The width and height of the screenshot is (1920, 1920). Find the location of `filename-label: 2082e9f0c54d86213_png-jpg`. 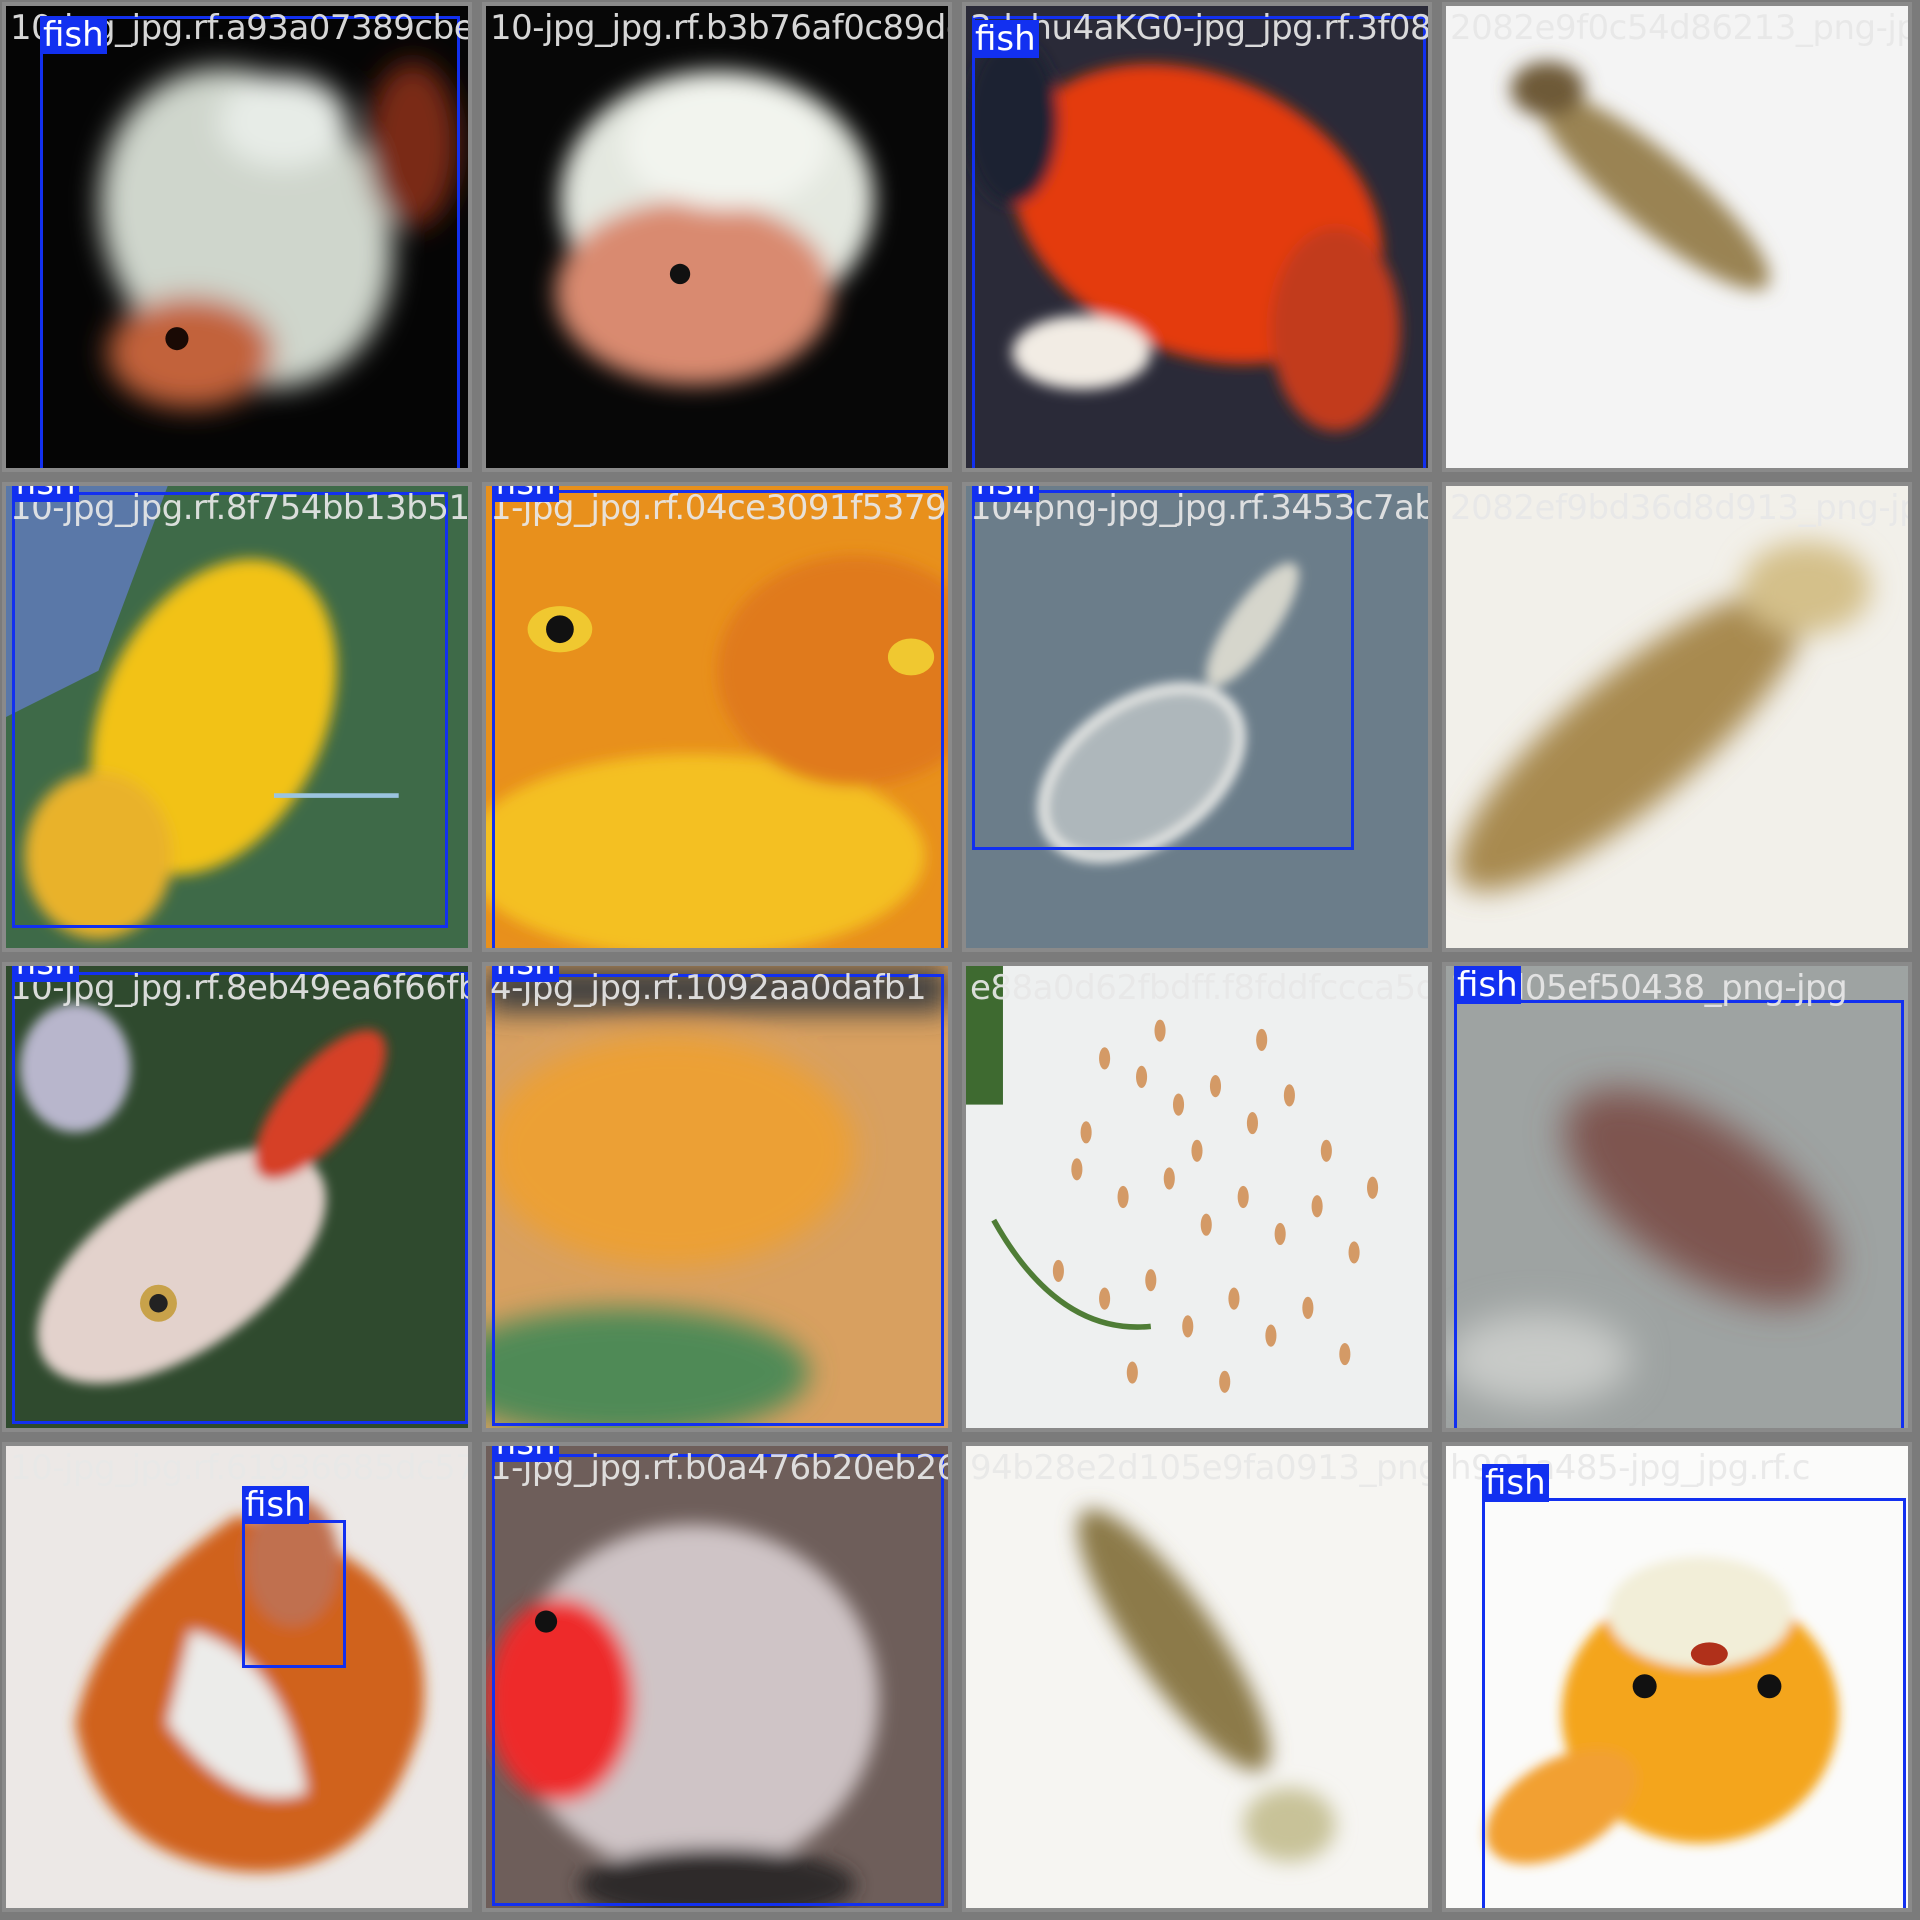

filename-label: 2082e9f0c54d86213_png-jpg is located at coordinates (1681, 28).